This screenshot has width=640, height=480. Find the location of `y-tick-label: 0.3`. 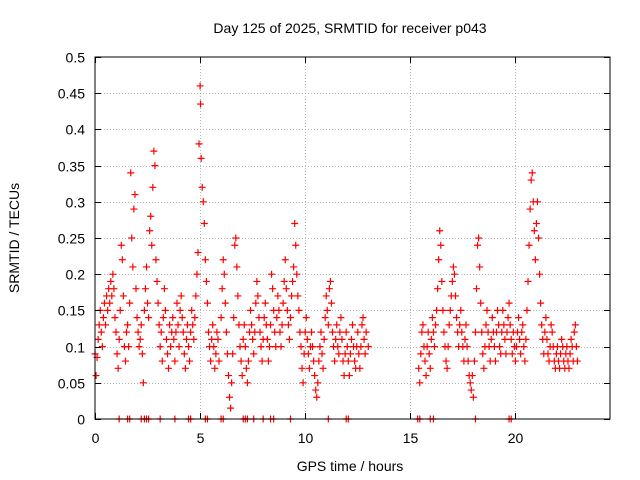

y-tick-label: 0.3 is located at coordinates (76, 203).